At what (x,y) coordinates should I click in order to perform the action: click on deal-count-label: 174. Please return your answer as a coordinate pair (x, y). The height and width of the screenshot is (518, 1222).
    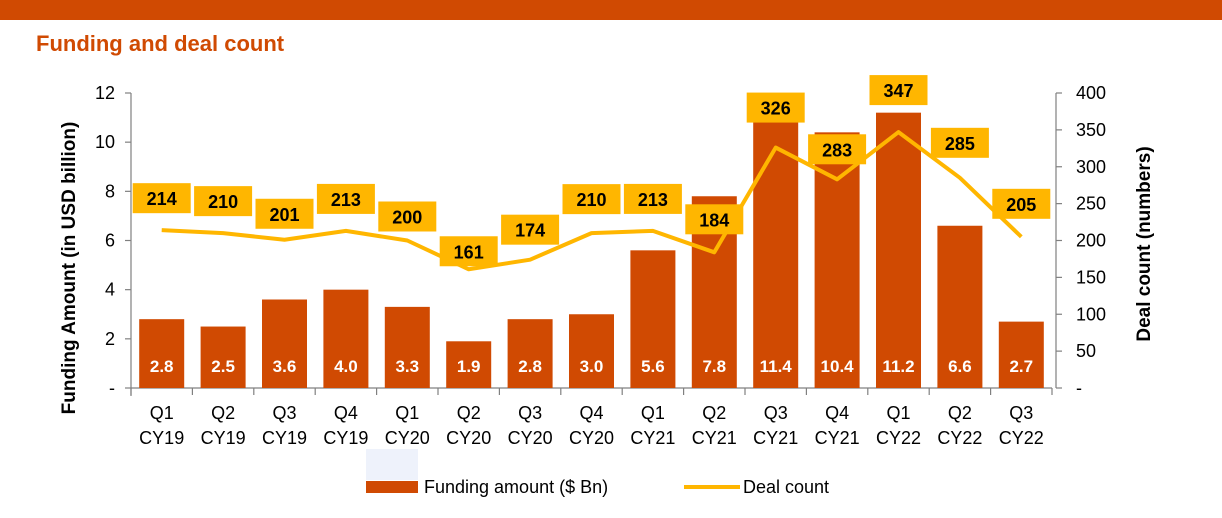
    Looking at the image, I should click on (530, 231).